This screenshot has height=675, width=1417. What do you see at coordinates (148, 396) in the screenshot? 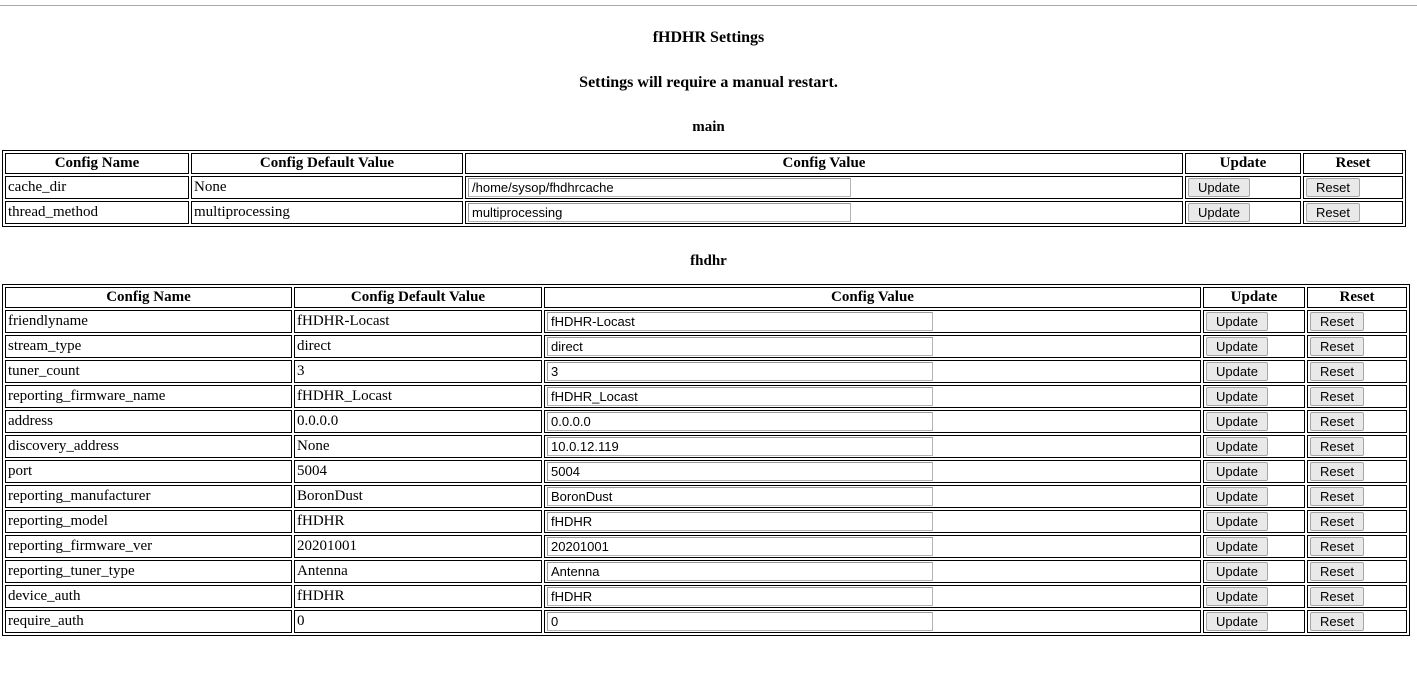
I see `config-name-cell: reporting_firmware_name` at bounding box center [148, 396].